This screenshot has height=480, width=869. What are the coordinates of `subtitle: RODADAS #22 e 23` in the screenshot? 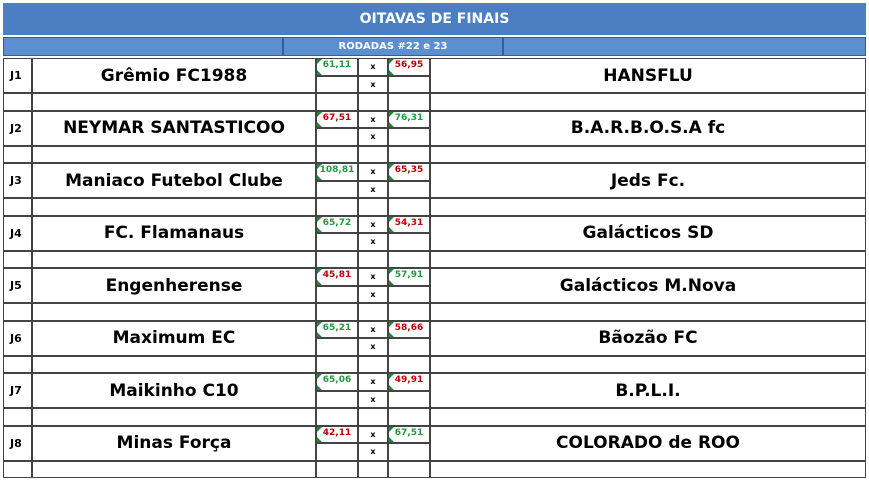 It's located at (393, 46).